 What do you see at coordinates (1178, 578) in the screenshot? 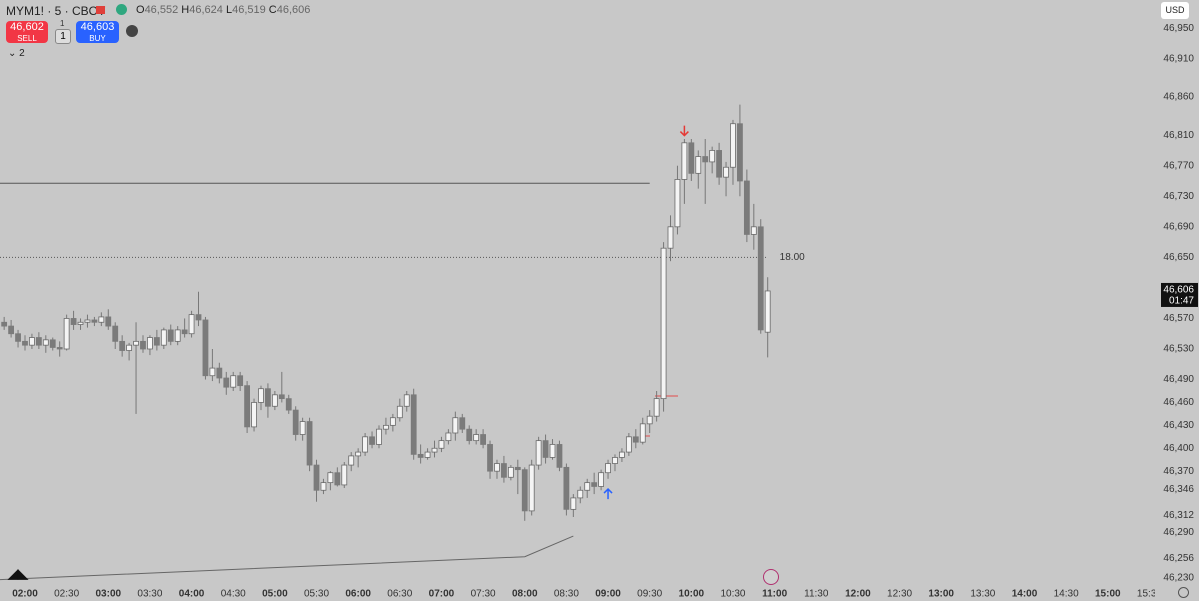
I see `y-tick-label: 46,230` at bounding box center [1178, 578].